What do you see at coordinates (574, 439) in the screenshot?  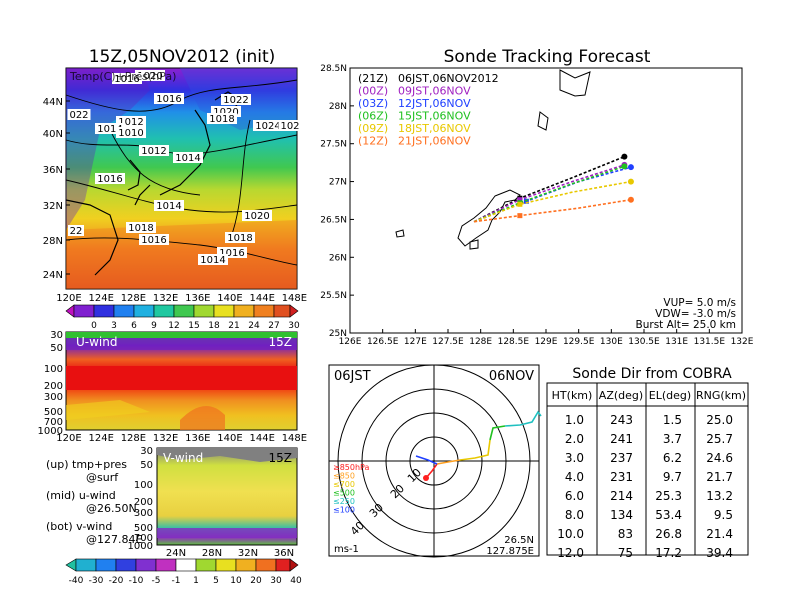 I see `table-cell: 2.0` at bounding box center [574, 439].